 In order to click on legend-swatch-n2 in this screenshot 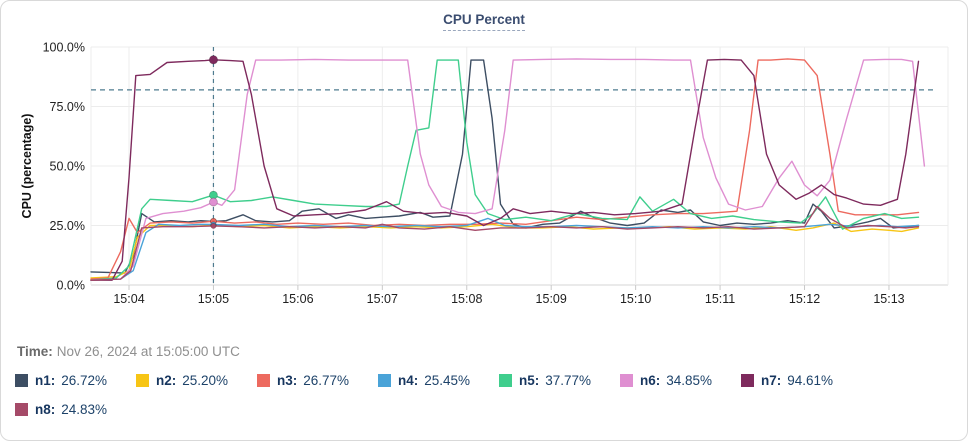, I will do `click(142, 380)`.